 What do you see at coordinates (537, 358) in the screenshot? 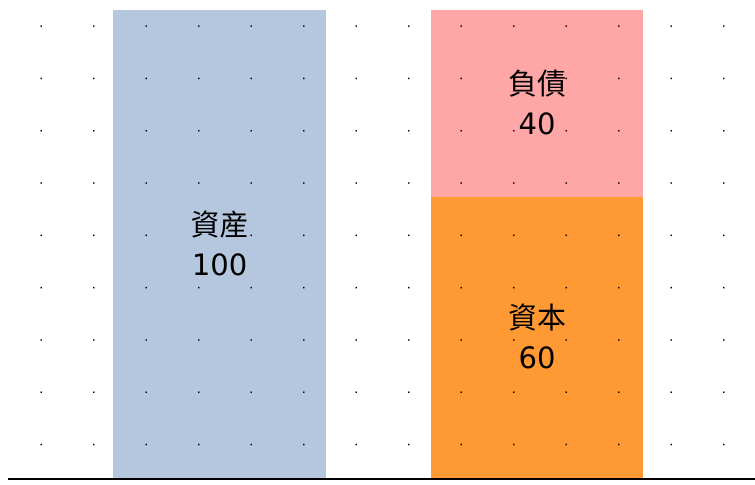
I see `equity-value: 60` at bounding box center [537, 358].